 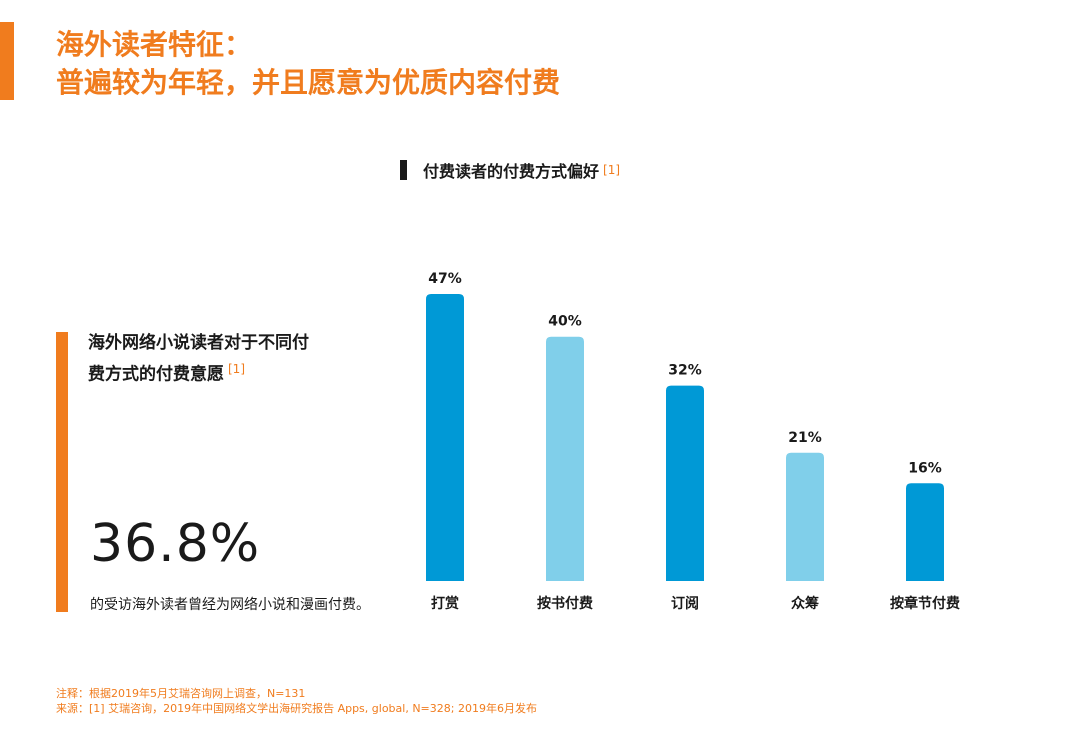 What do you see at coordinates (685, 603) in the screenshot?
I see `category-label-2: 订阅` at bounding box center [685, 603].